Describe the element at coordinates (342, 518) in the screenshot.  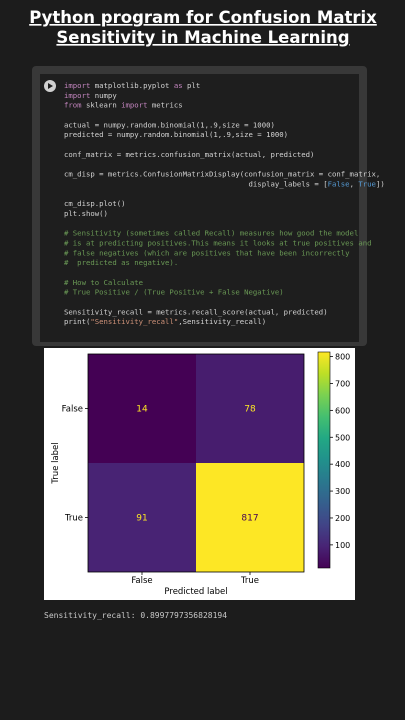
I see `colorbar-tick-label: 200` at that location.